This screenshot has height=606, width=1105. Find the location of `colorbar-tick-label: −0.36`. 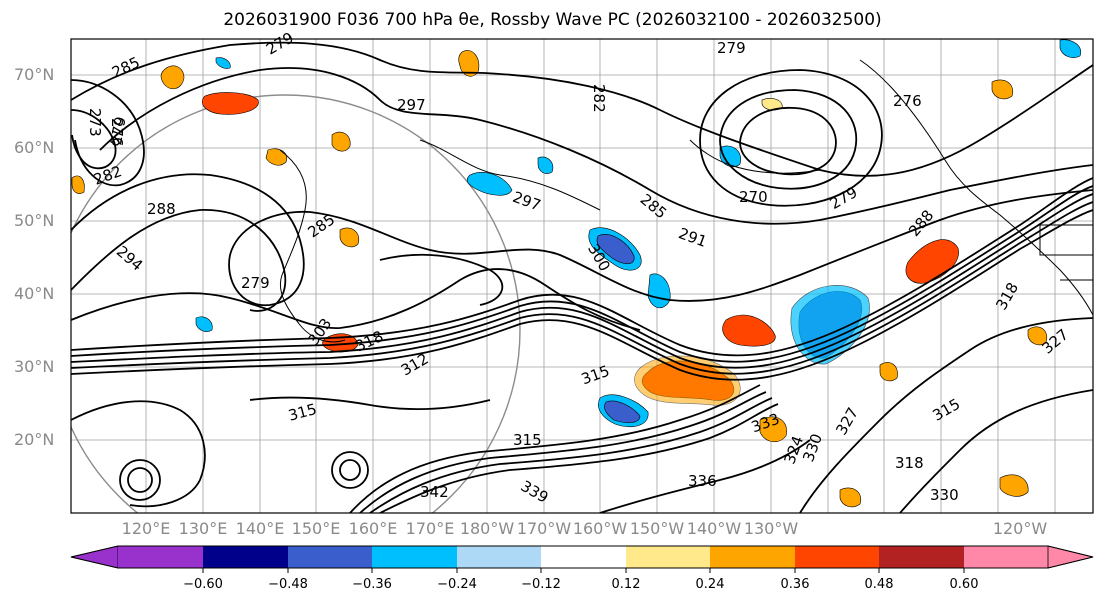

colorbar-tick-label: −0.36 is located at coordinates (372, 584).